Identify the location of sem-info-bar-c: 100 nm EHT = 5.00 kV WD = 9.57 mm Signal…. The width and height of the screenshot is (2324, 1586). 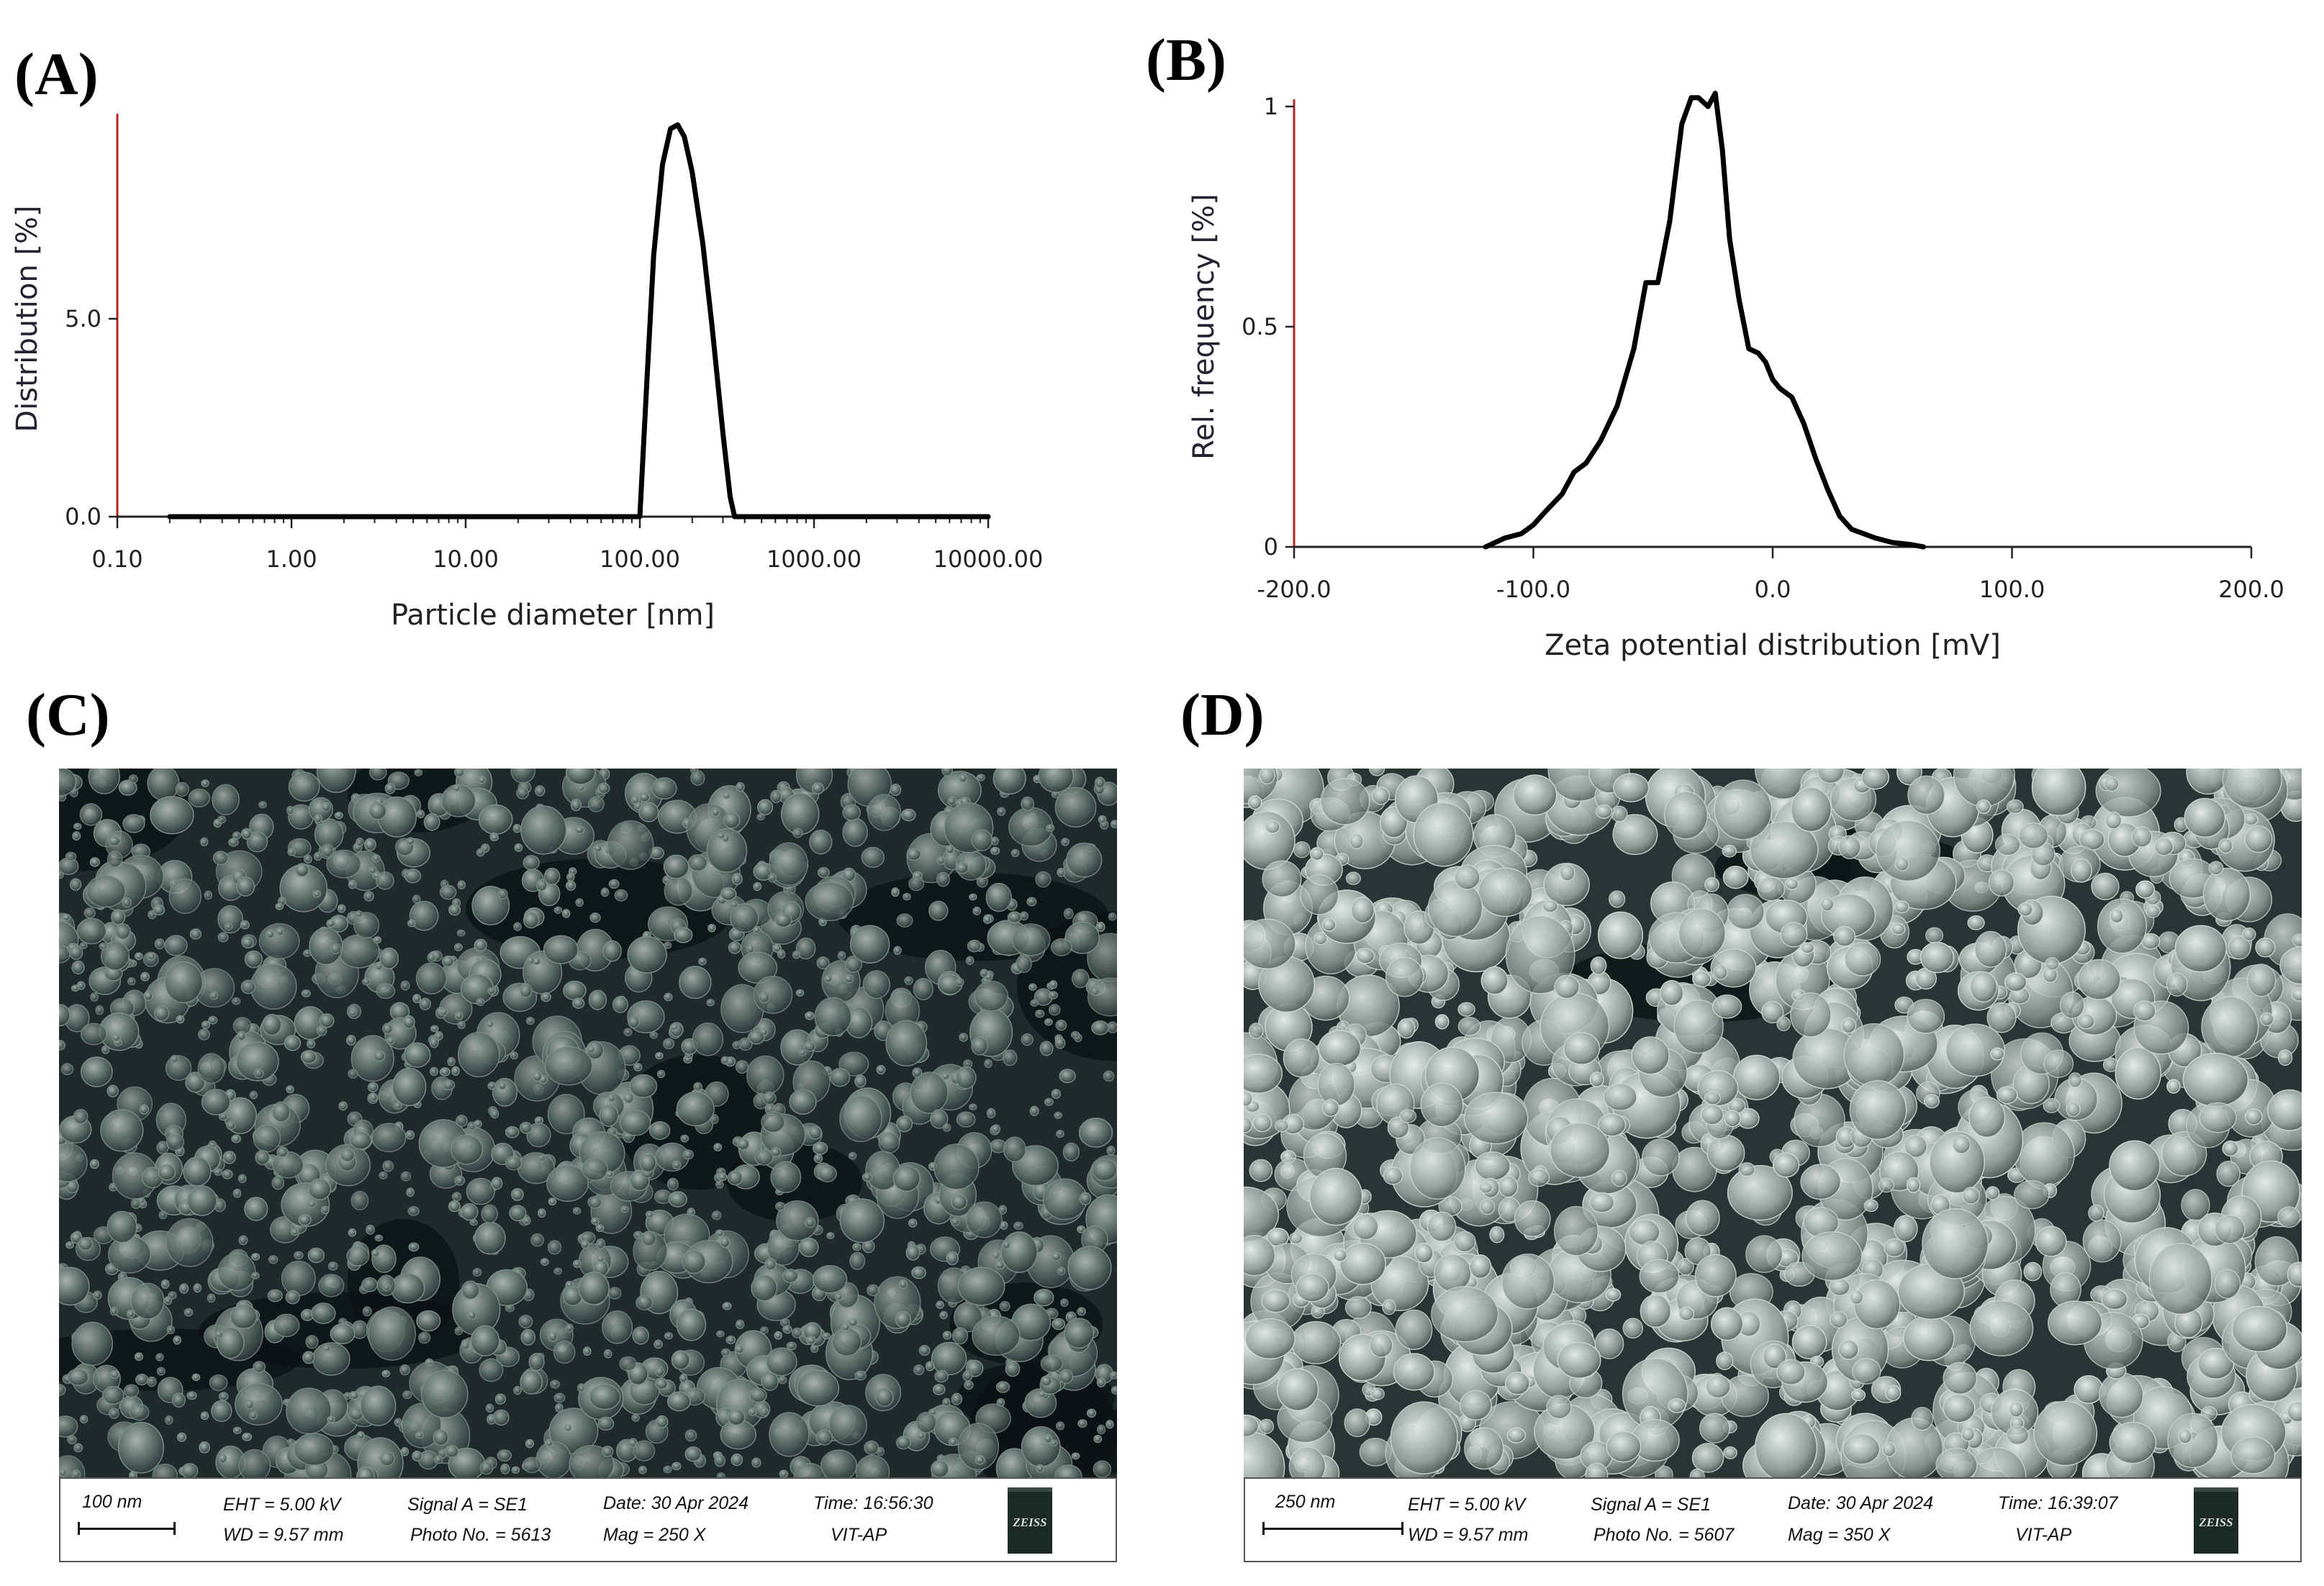
(588, 1520).